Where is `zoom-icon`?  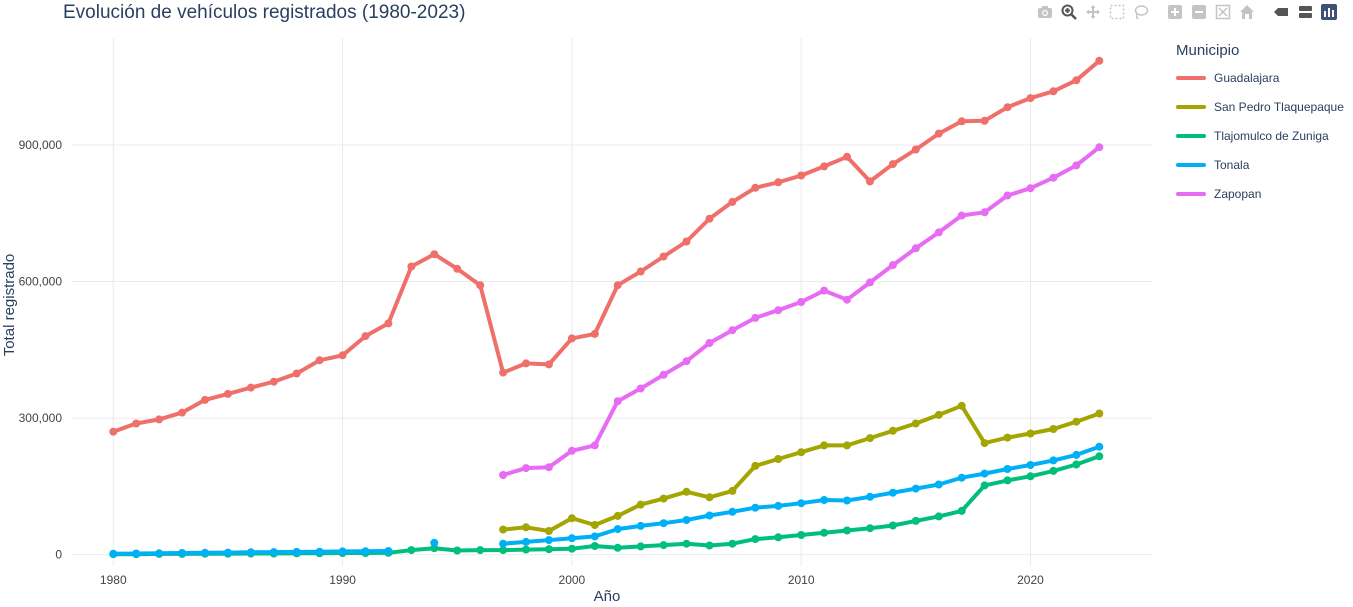 zoom-icon is located at coordinates (1069, 12).